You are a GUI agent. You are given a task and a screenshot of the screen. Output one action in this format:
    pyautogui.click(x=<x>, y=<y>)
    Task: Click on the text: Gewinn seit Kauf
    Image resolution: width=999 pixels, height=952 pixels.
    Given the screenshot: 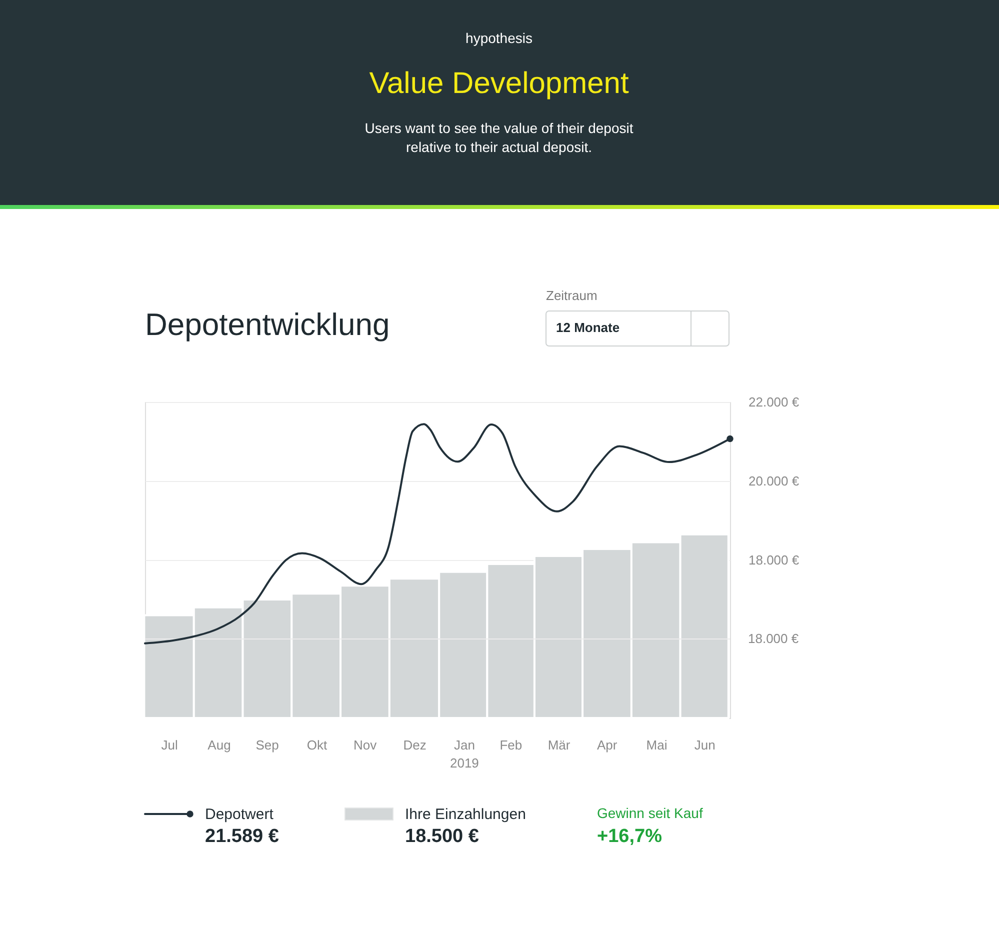 What is the action you would take?
    pyautogui.click(x=650, y=813)
    